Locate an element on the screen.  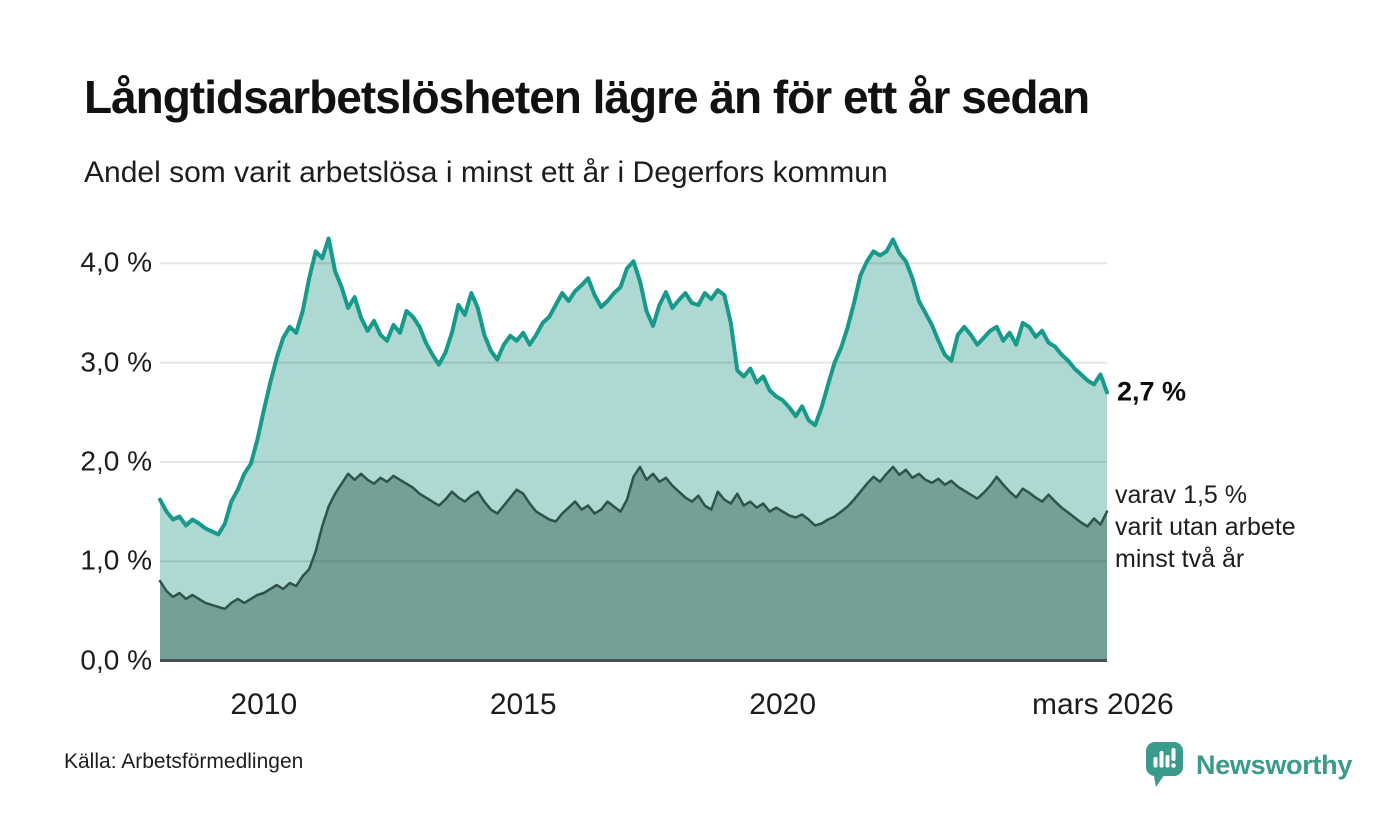
secondary-value-line: varit utan arbete is located at coordinates (1205, 526).